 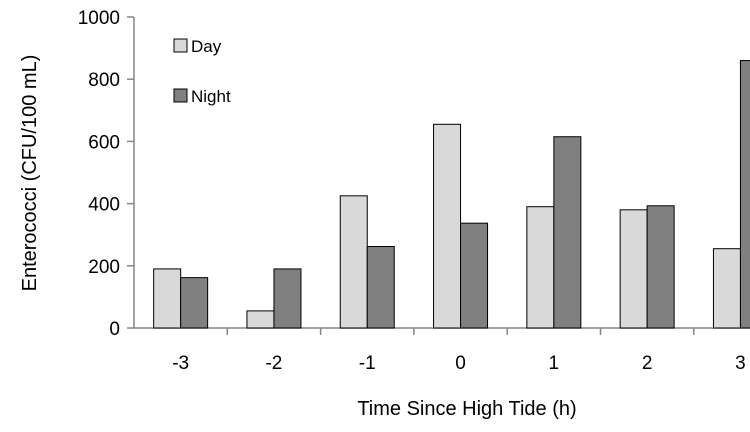 I want to click on bar-night--2, so click(x=287, y=298).